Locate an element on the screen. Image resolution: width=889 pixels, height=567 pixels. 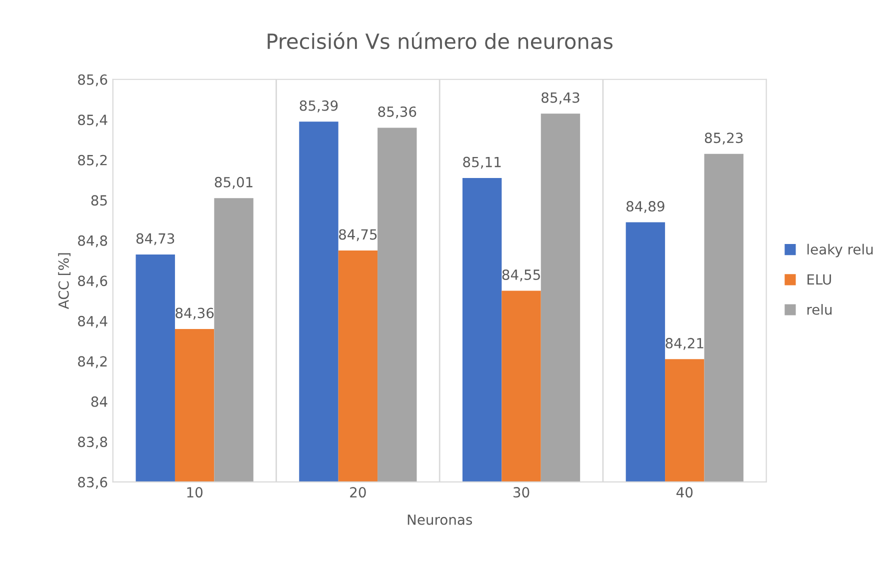
y-axis-title: ACC [%] is located at coordinates (64, 281).